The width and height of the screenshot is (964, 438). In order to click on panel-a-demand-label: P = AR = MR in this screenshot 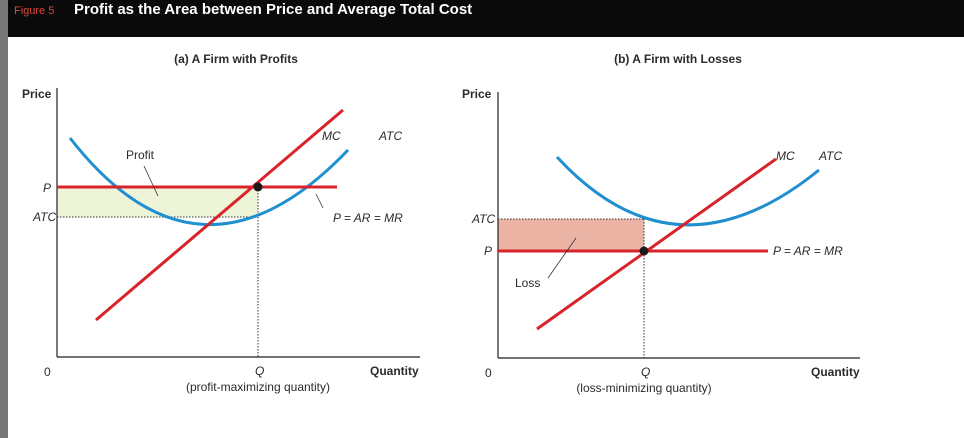, I will do `click(368, 218)`.